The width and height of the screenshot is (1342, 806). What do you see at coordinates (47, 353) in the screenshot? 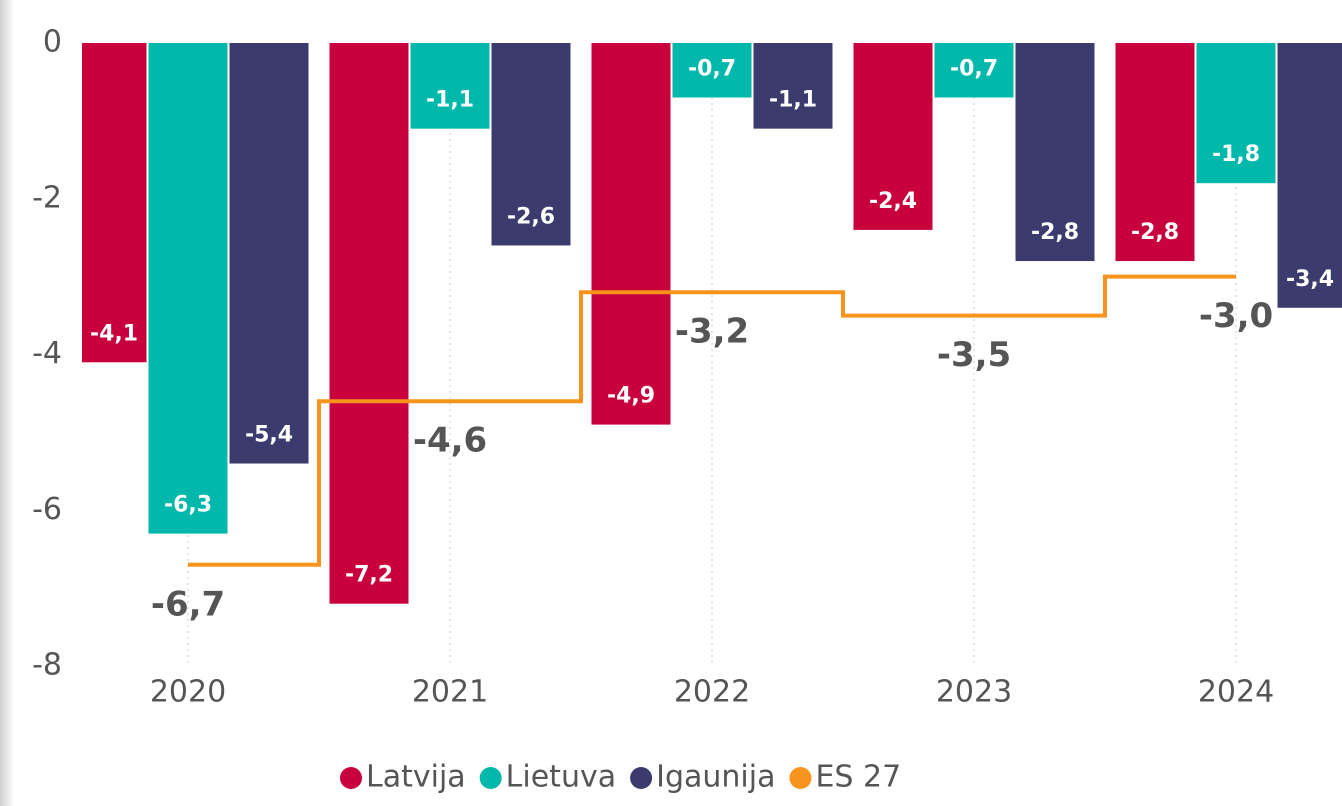
I see `y-tick-label: -4` at bounding box center [47, 353].